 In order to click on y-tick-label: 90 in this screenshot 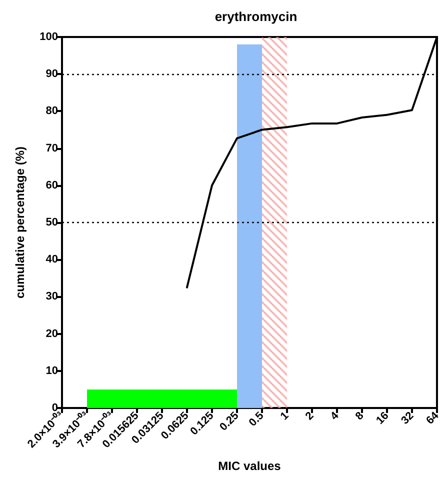, I will do `click(52, 74)`.